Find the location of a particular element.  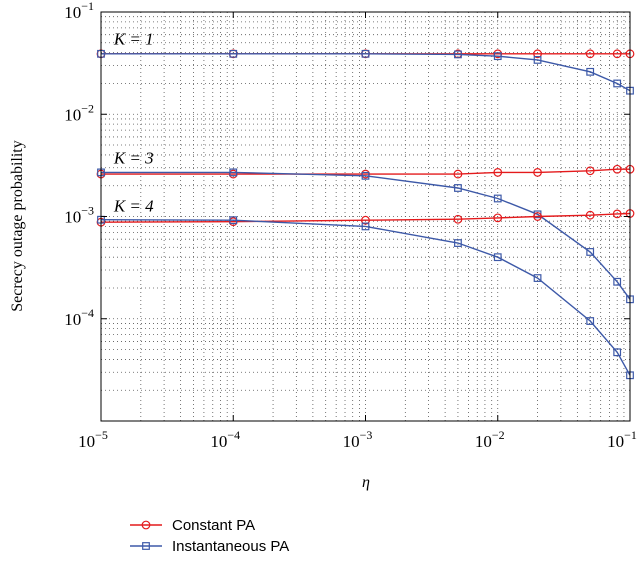

x-tick-label: 10⁻² is located at coordinates (490, 439).